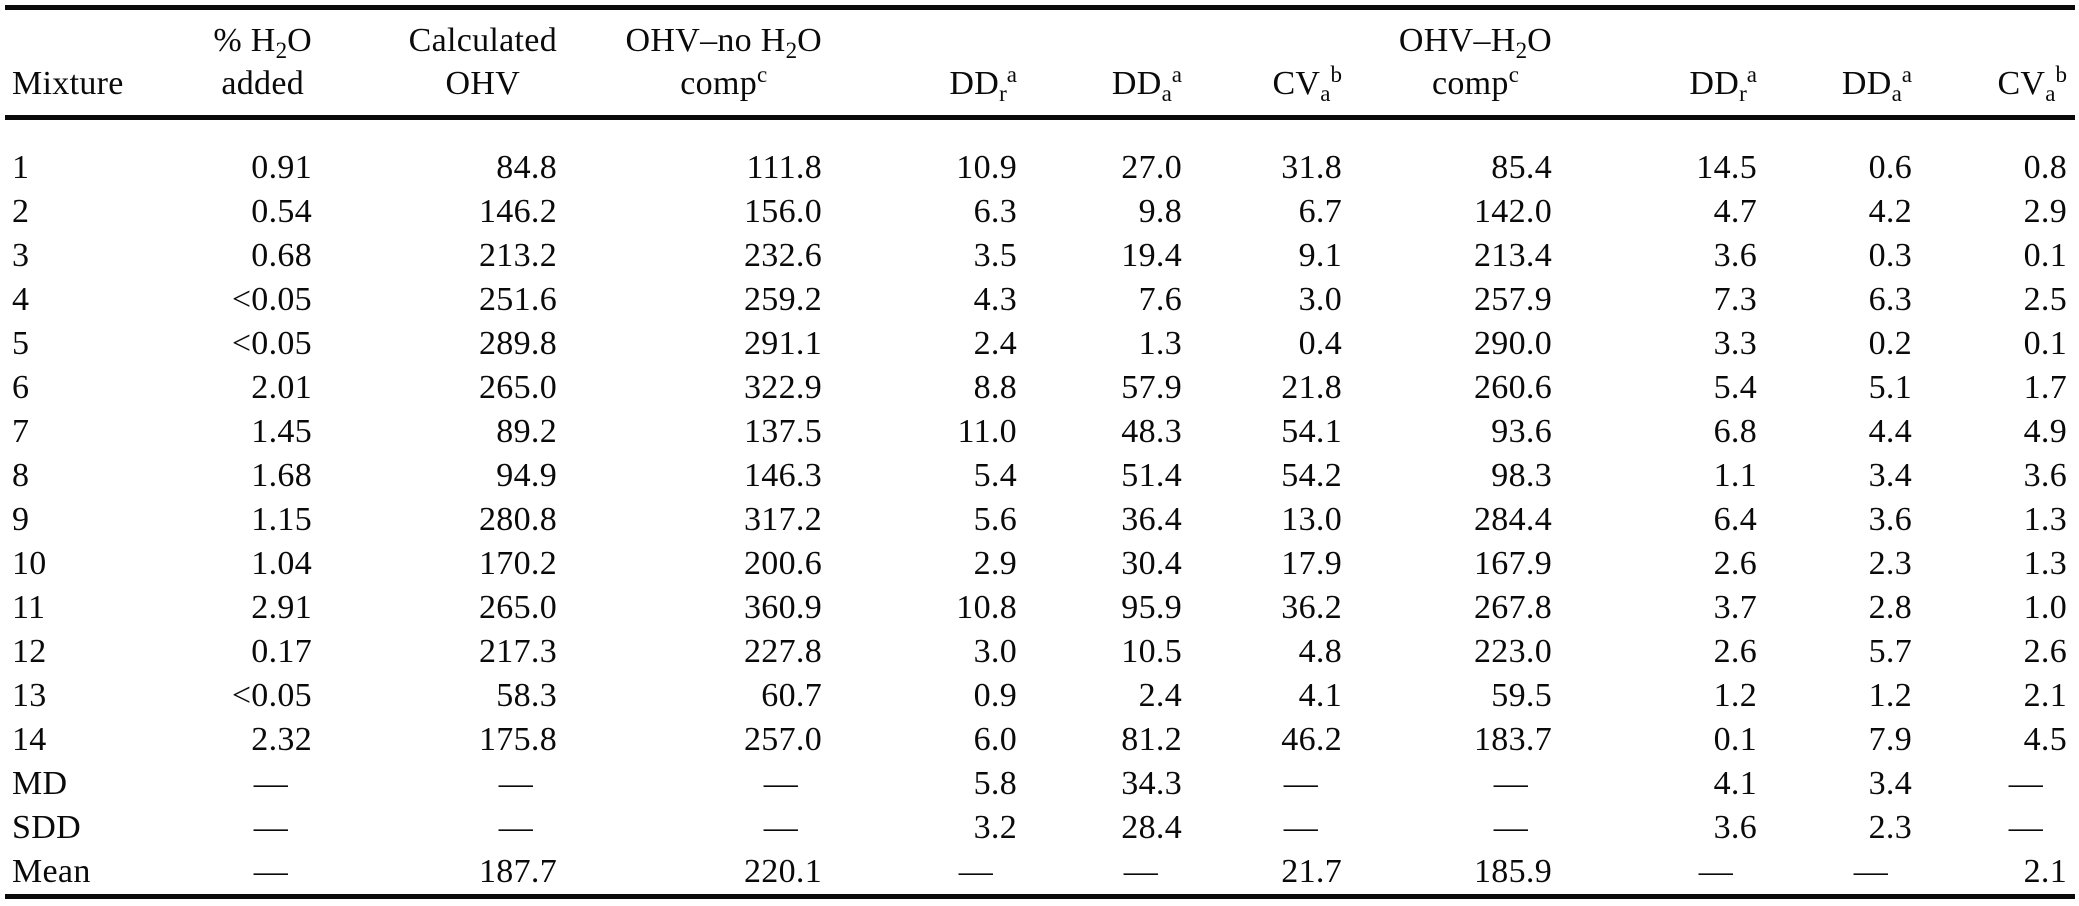  Describe the element at coordinates (46, 827) in the screenshot. I see `row-label: SDD` at that location.